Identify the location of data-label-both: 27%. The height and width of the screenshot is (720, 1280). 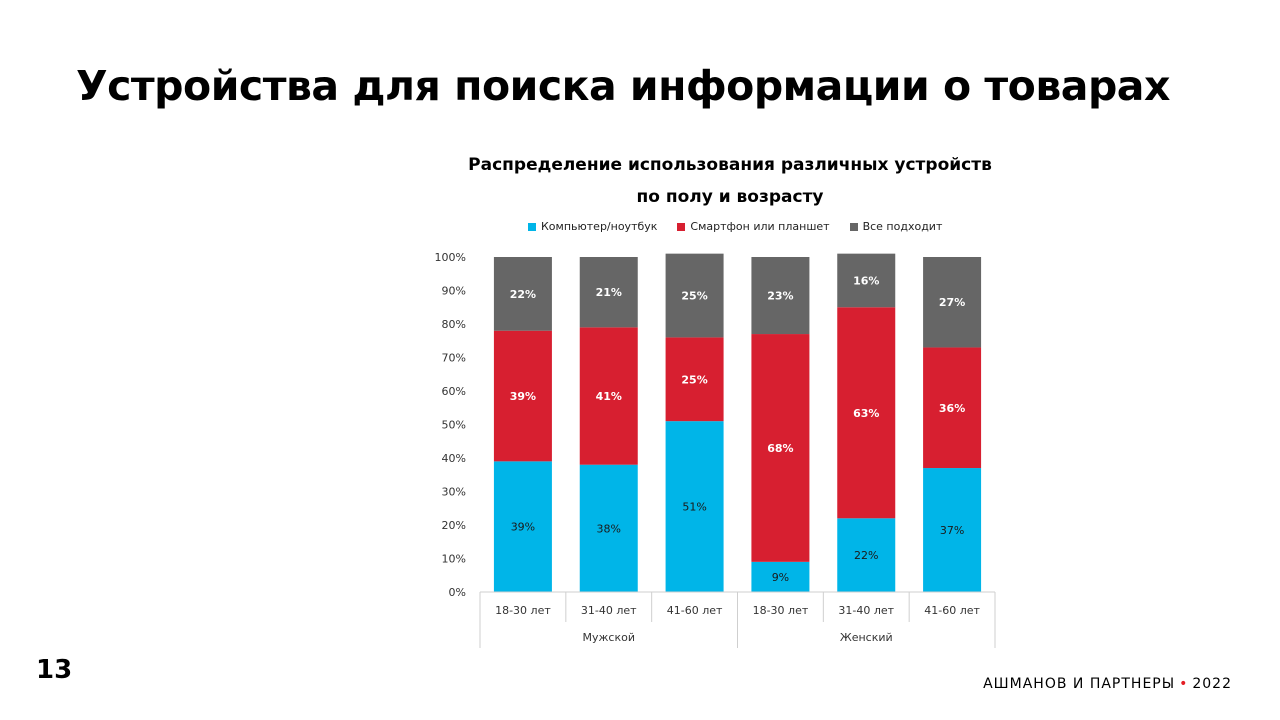
(952, 302).